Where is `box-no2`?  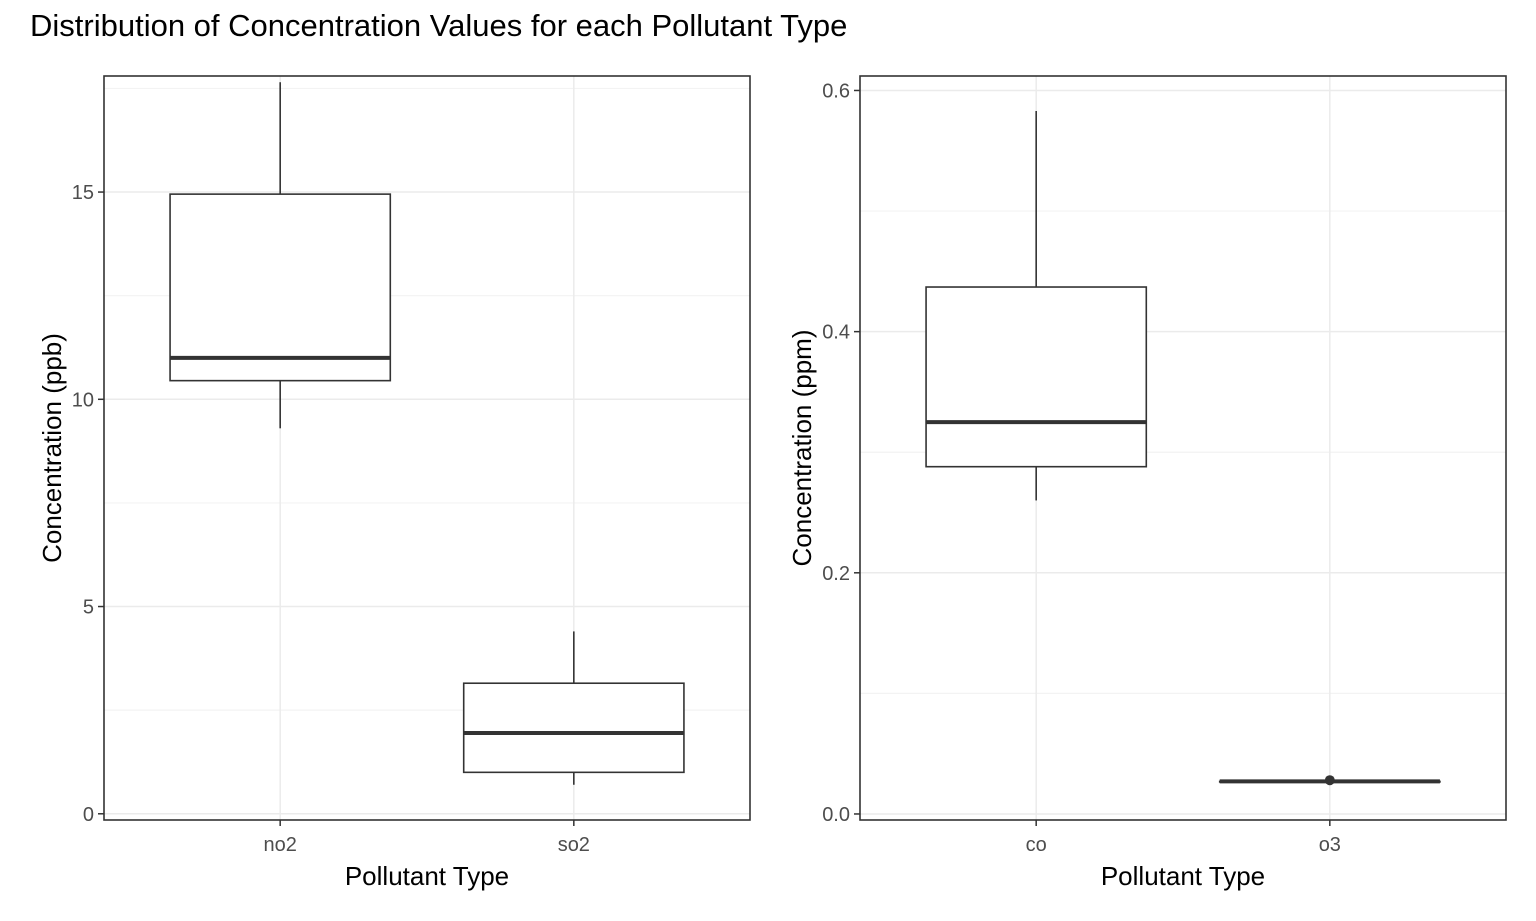 box-no2 is located at coordinates (280, 255).